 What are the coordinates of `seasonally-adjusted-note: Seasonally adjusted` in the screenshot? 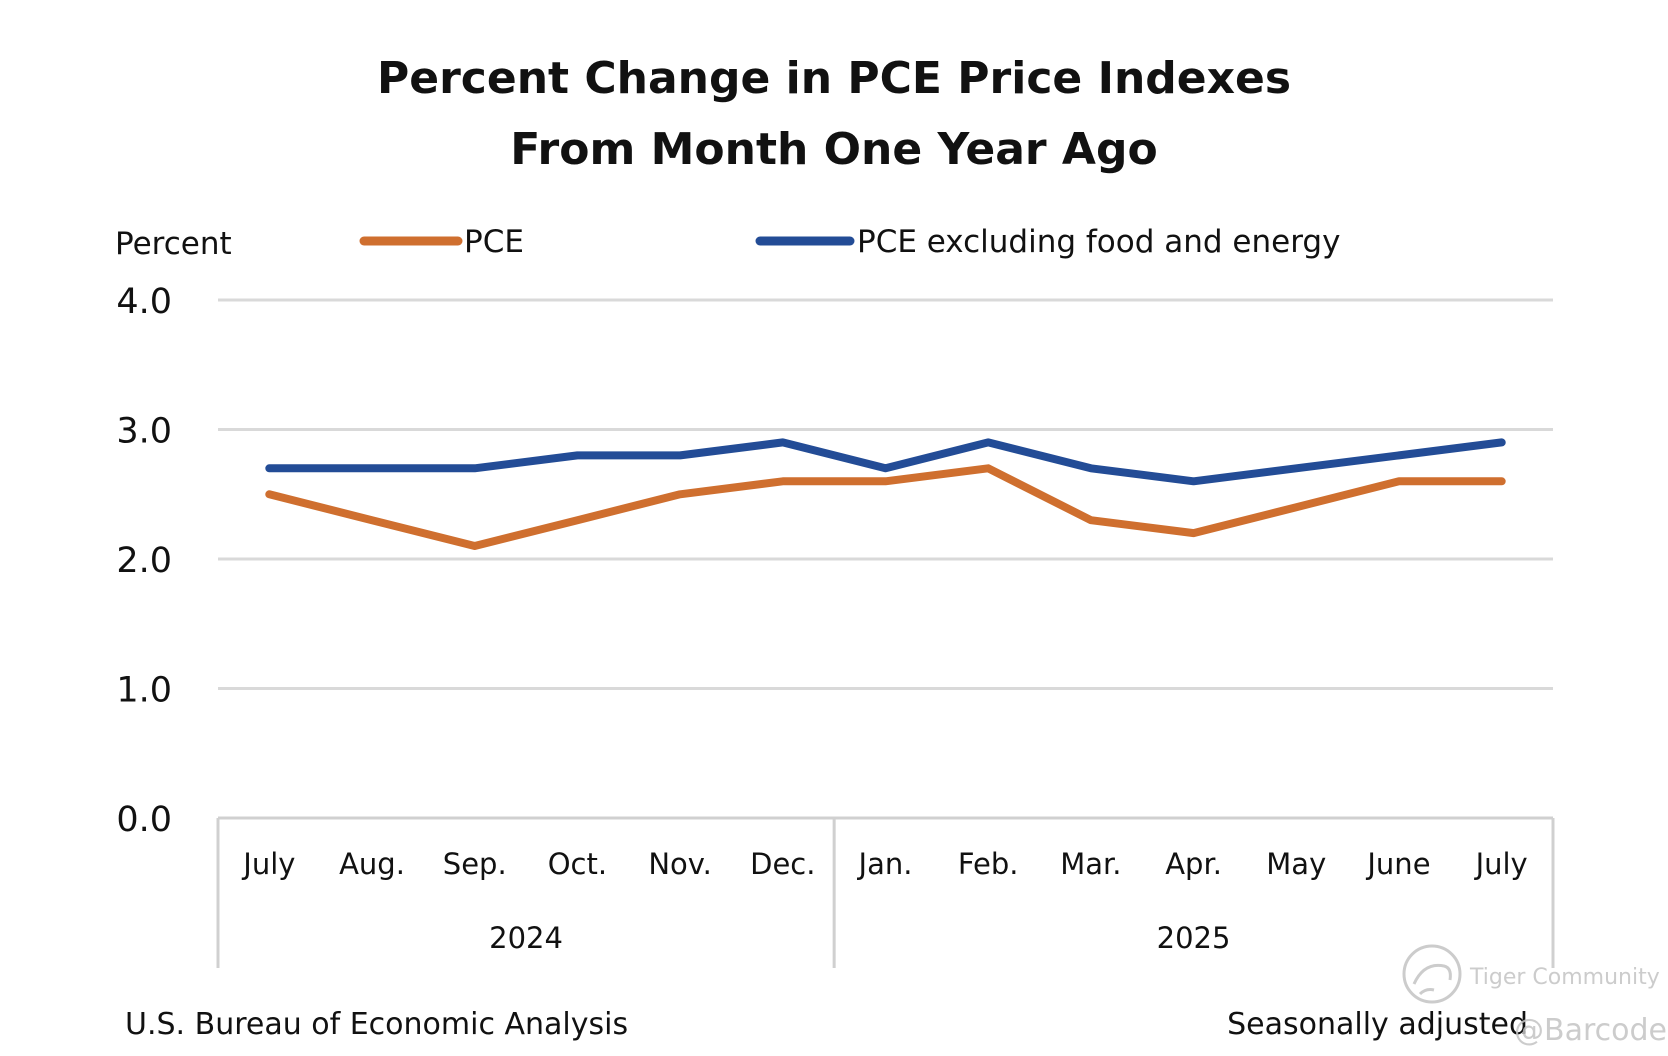 It's located at (1377, 1024).